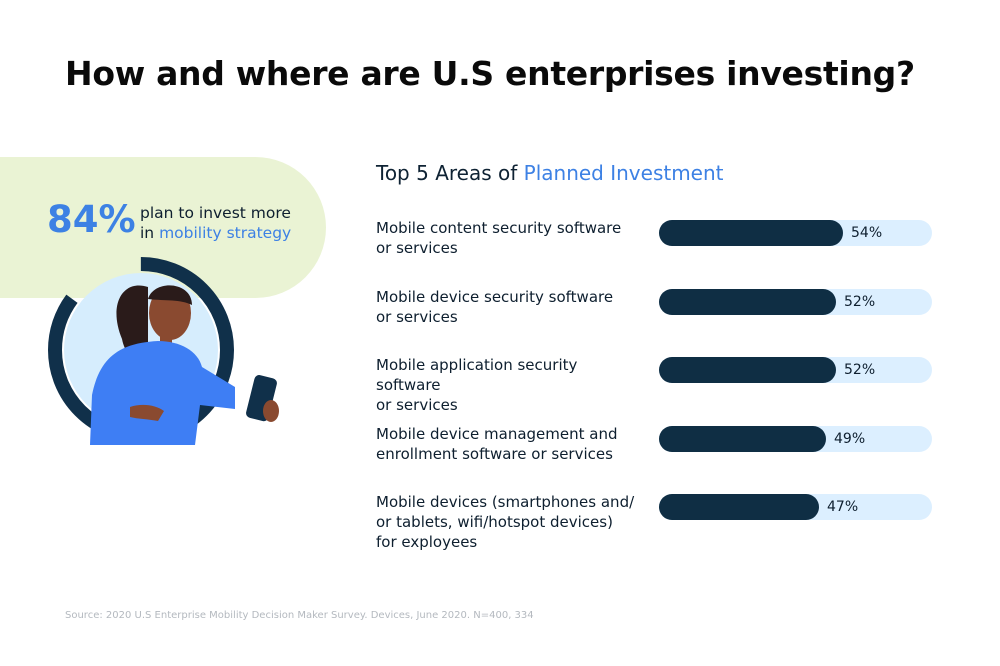  What do you see at coordinates (163, 351) in the screenshot?
I see `person-with-phone-illustration` at bounding box center [163, 351].